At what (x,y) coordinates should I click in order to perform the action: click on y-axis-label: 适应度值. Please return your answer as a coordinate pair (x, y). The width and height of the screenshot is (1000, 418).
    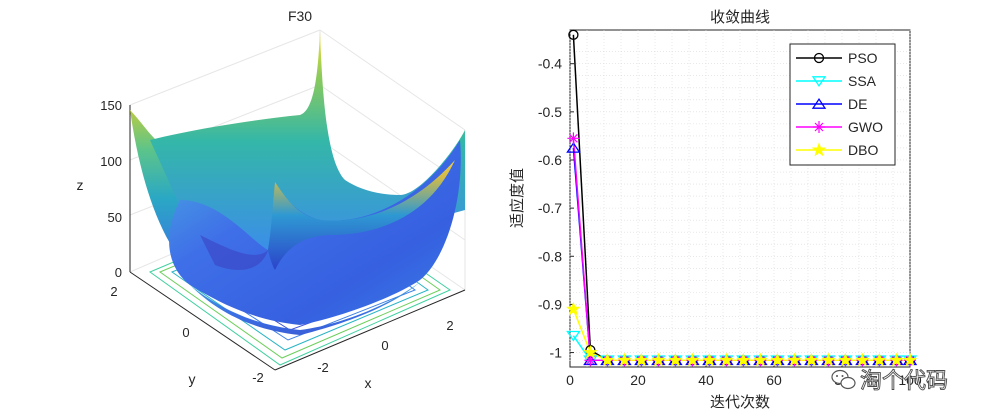
    Looking at the image, I should click on (517, 198).